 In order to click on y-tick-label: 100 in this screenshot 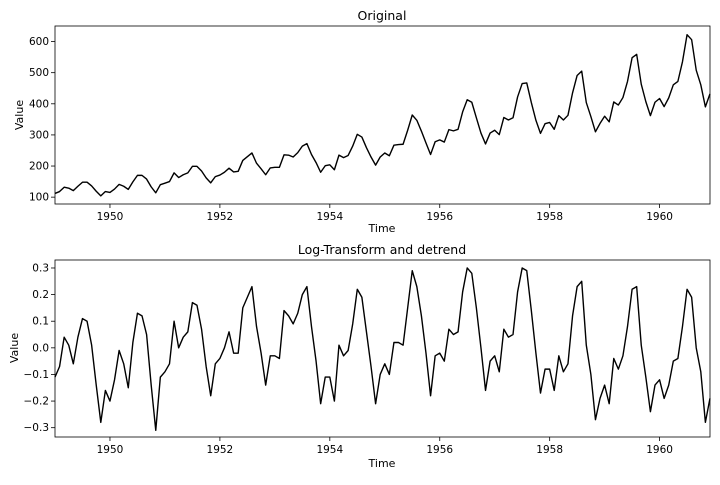, I will do `click(39, 198)`.